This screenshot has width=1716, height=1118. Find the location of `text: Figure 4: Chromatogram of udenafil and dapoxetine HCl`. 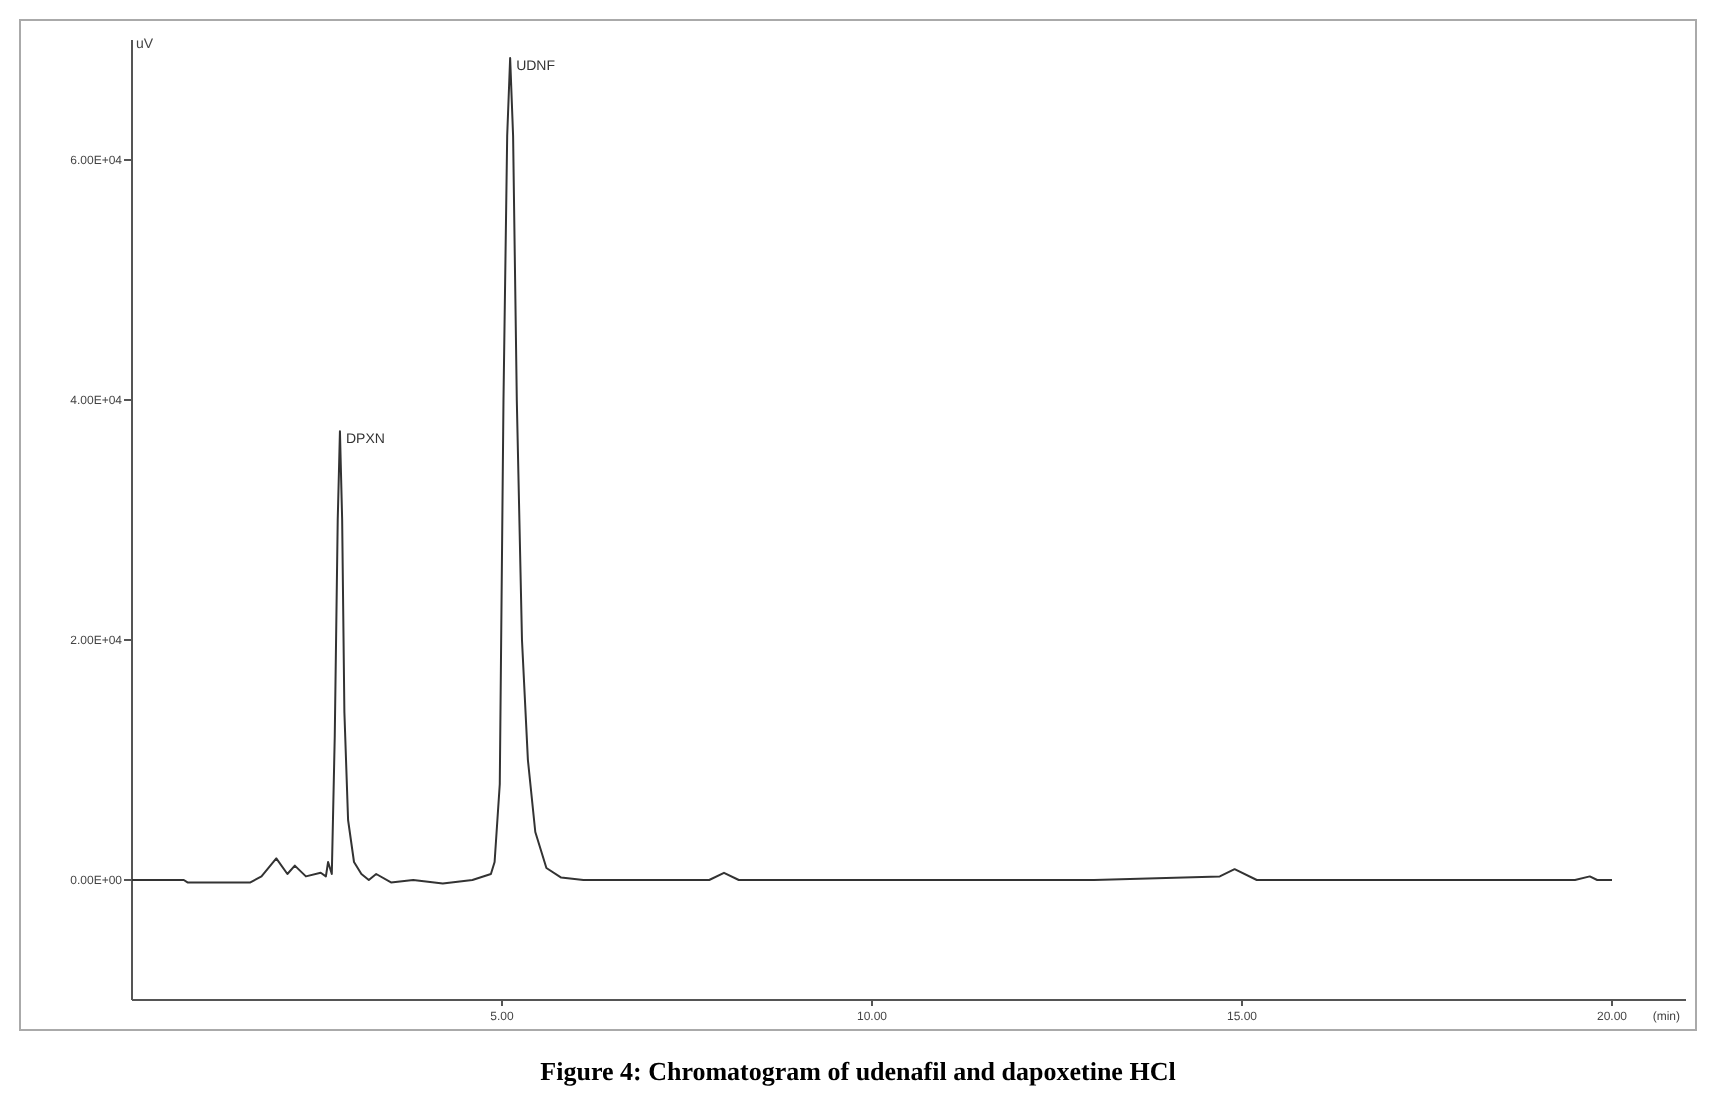

text: Figure 4: Chromatogram of udenafil and dapoxetine HCl is located at coordinates (858, 1071).